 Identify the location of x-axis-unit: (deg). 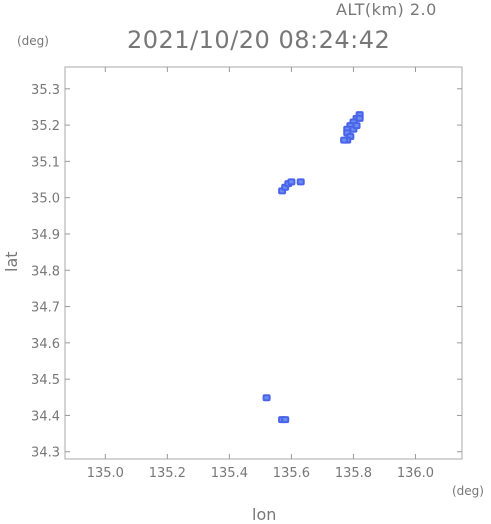
(468, 491).